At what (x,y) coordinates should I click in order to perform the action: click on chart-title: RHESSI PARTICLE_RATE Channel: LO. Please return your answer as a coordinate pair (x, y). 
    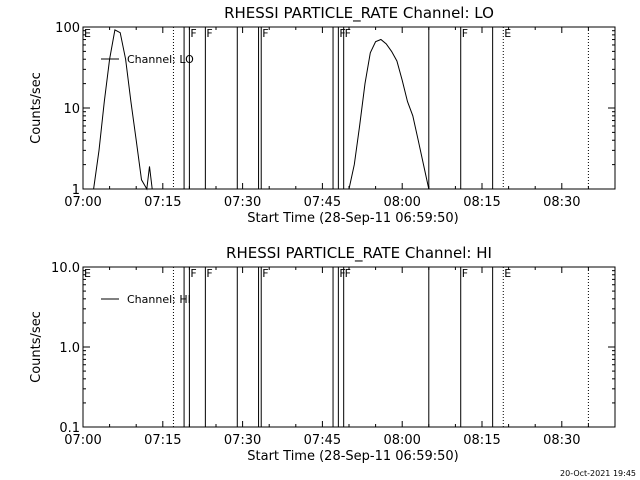
    Looking at the image, I should click on (359, 13).